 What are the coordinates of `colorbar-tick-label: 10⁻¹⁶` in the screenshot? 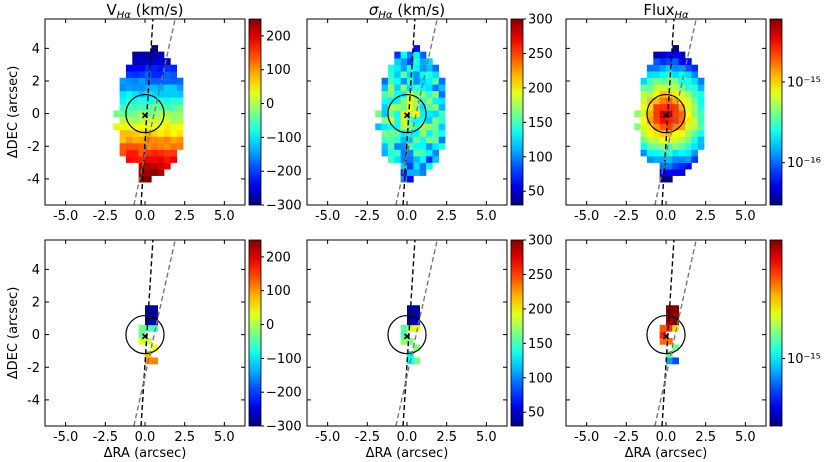 It's located at (804, 163).